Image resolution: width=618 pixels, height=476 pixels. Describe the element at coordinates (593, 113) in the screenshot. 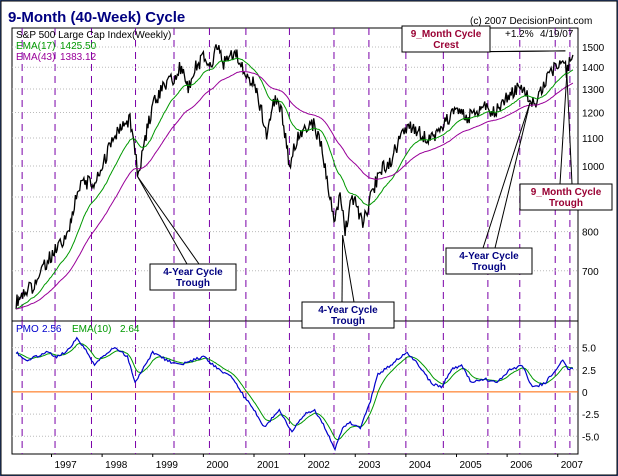

I see `y-tick-label: 1200` at that location.